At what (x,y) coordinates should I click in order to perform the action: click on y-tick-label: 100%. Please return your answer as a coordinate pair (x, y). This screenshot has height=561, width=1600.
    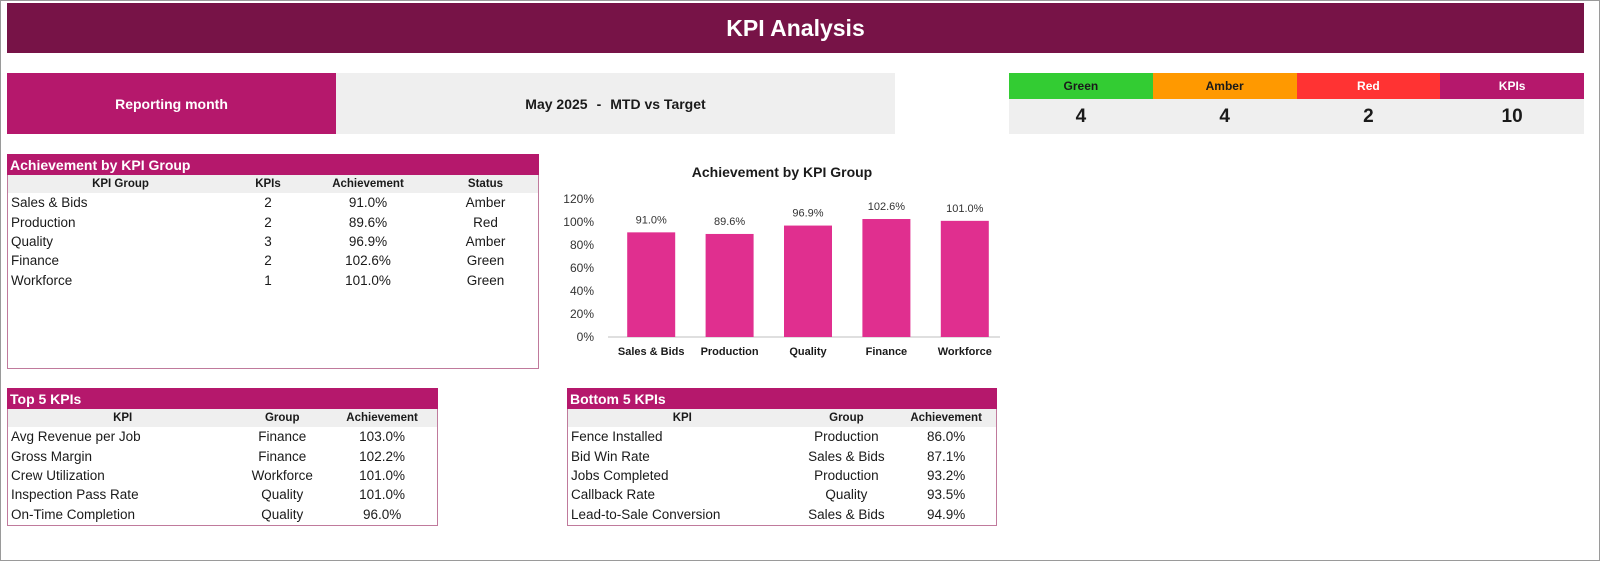
    Looking at the image, I should click on (578, 222).